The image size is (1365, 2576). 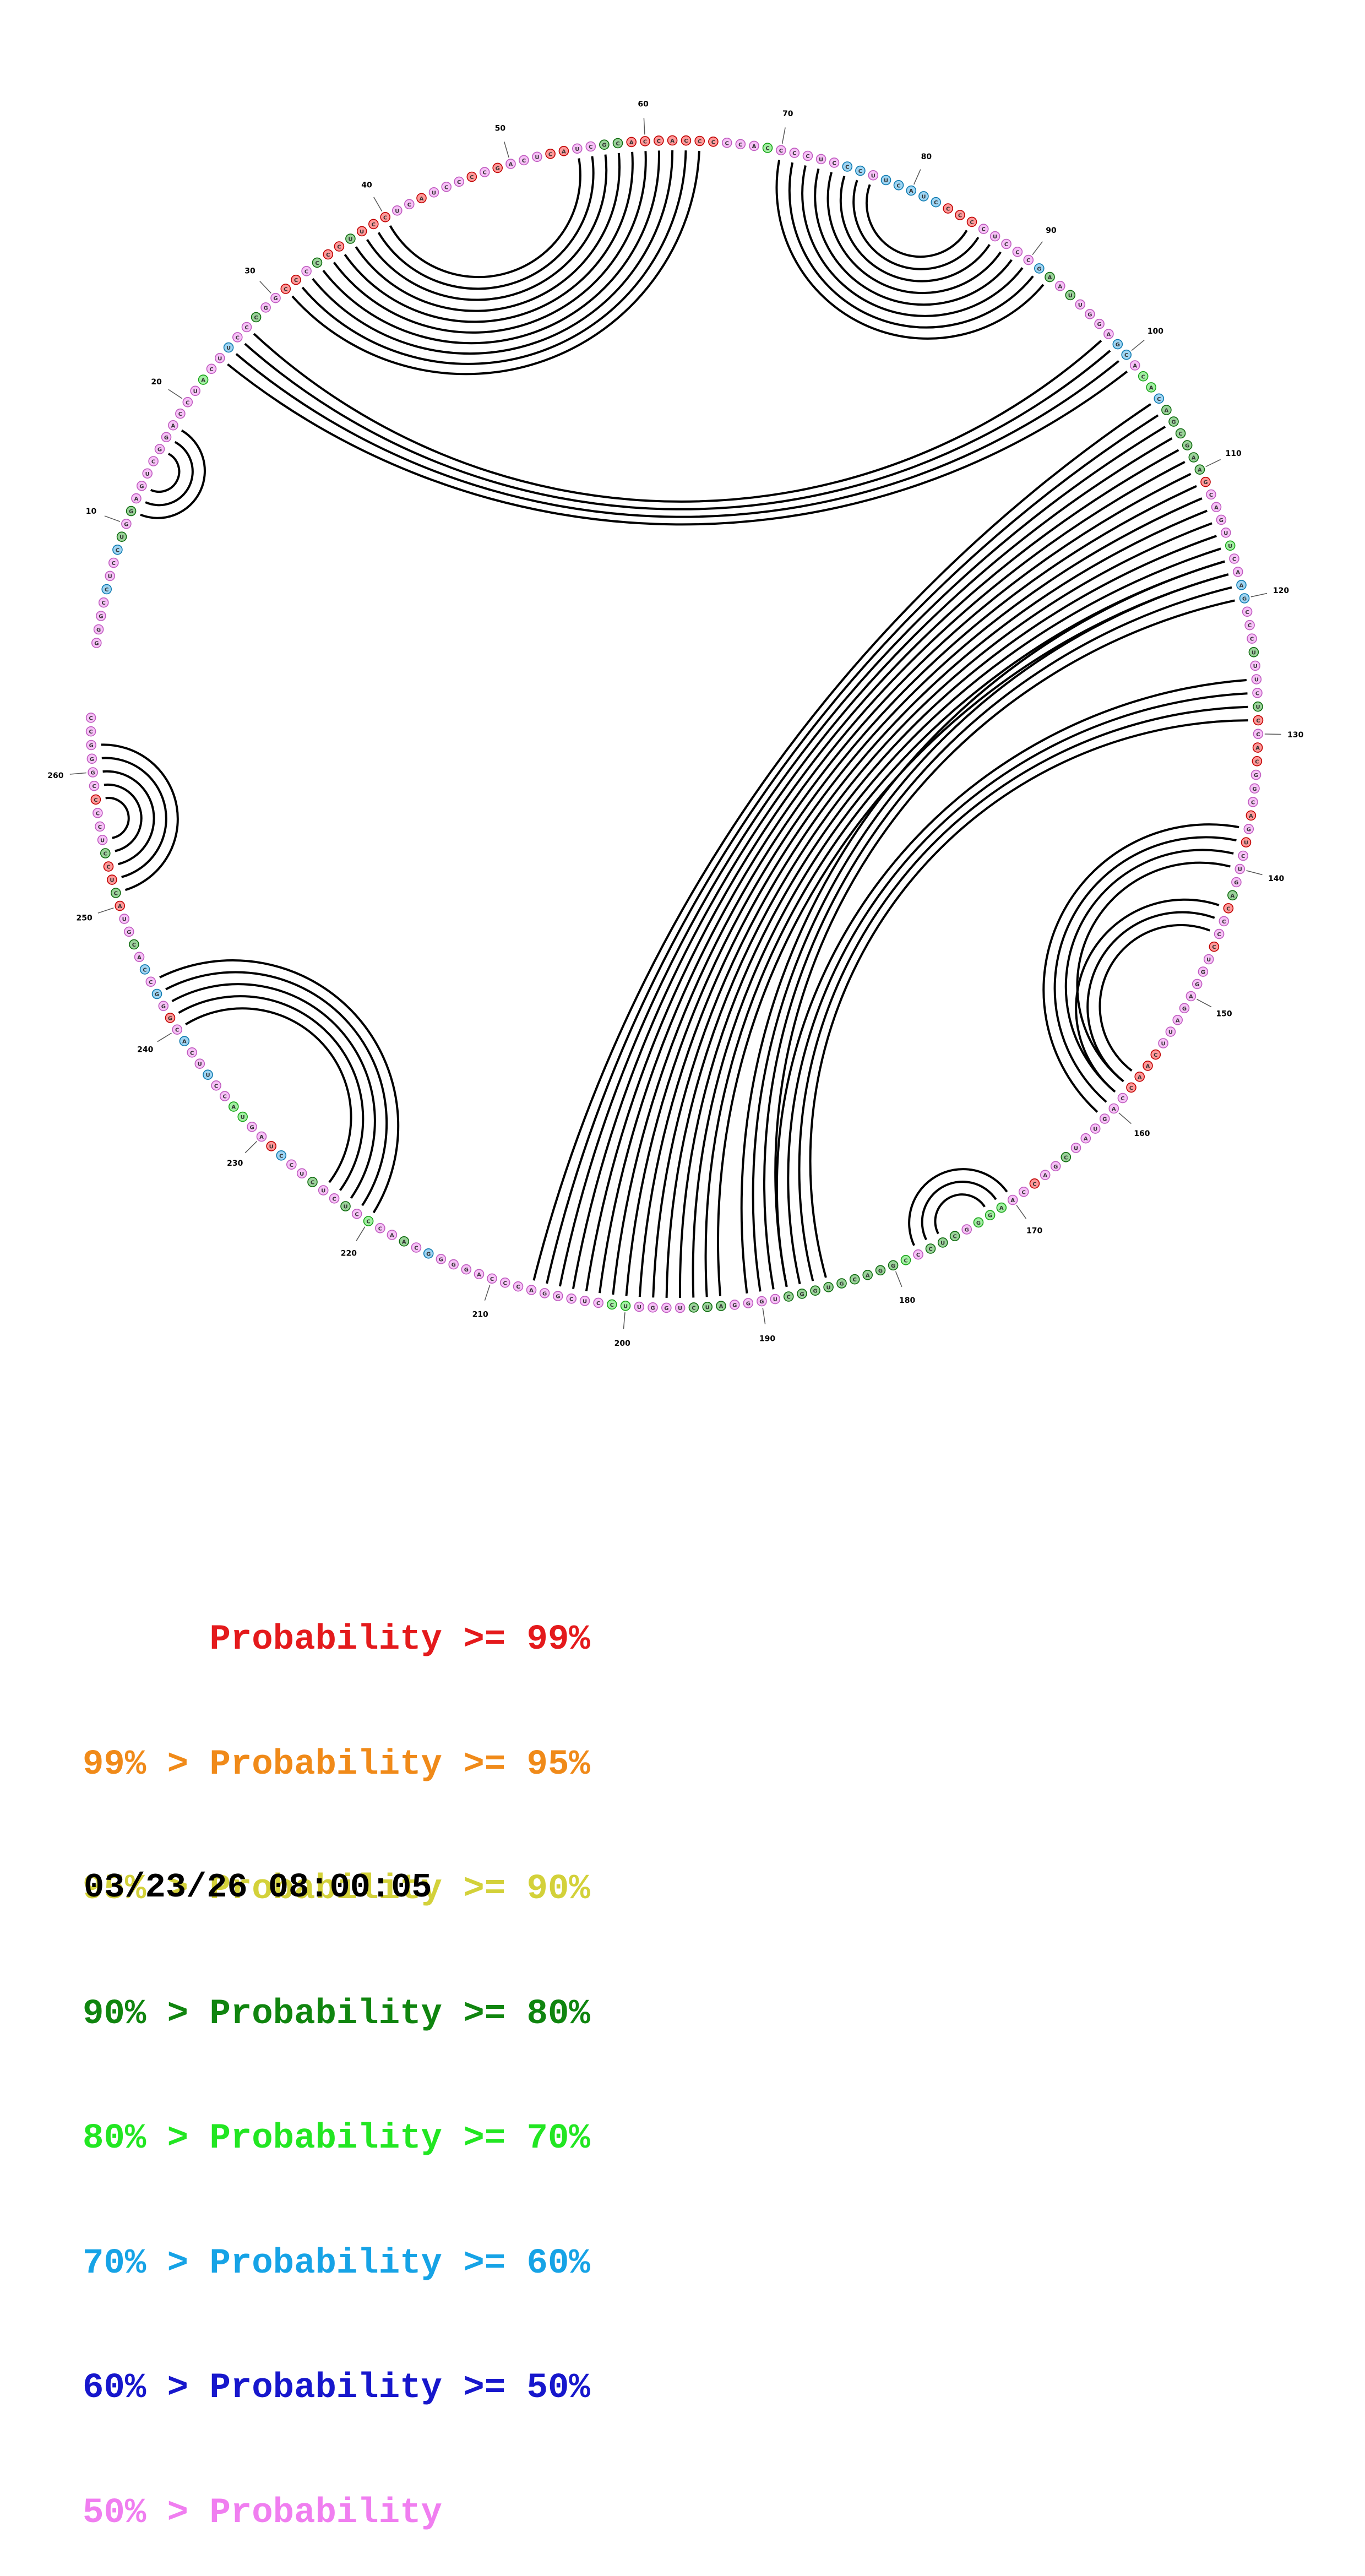 What do you see at coordinates (336, 1764) in the screenshot?
I see `legend-row-p95: 99% > Probability >= 95%` at bounding box center [336, 1764].